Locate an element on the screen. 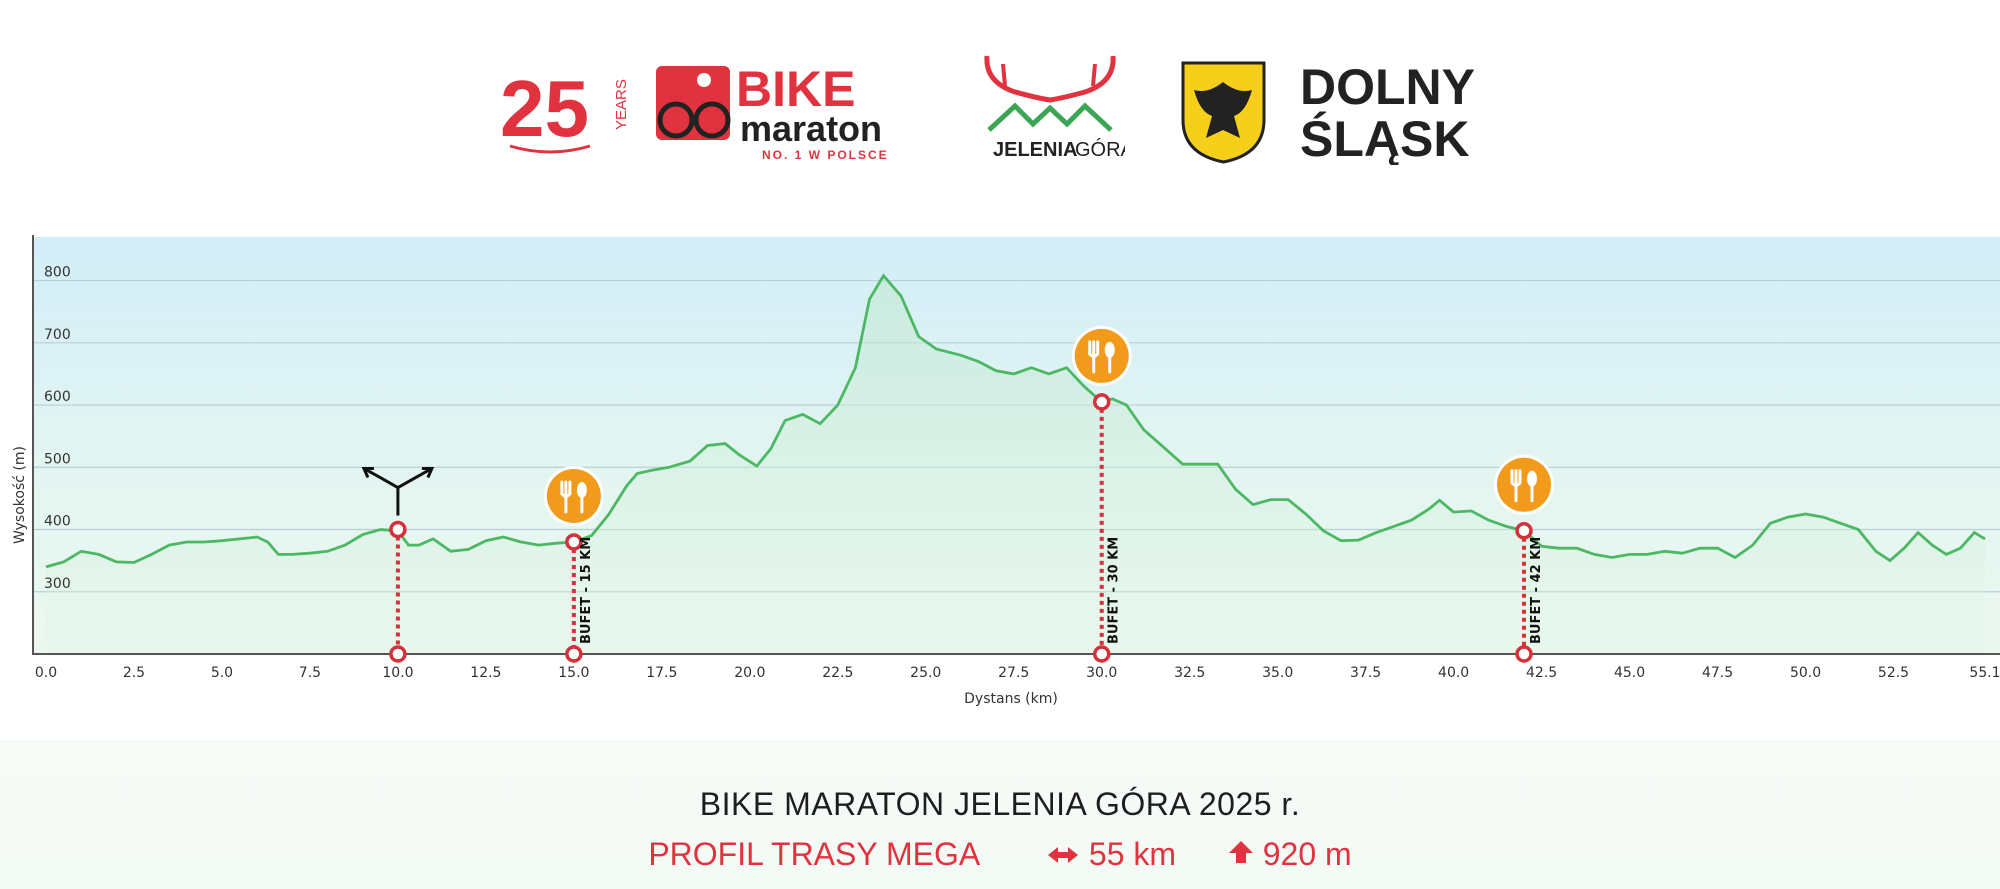 This screenshot has width=2000, height=889. x-tick-label: 27.5 is located at coordinates (1013, 673).